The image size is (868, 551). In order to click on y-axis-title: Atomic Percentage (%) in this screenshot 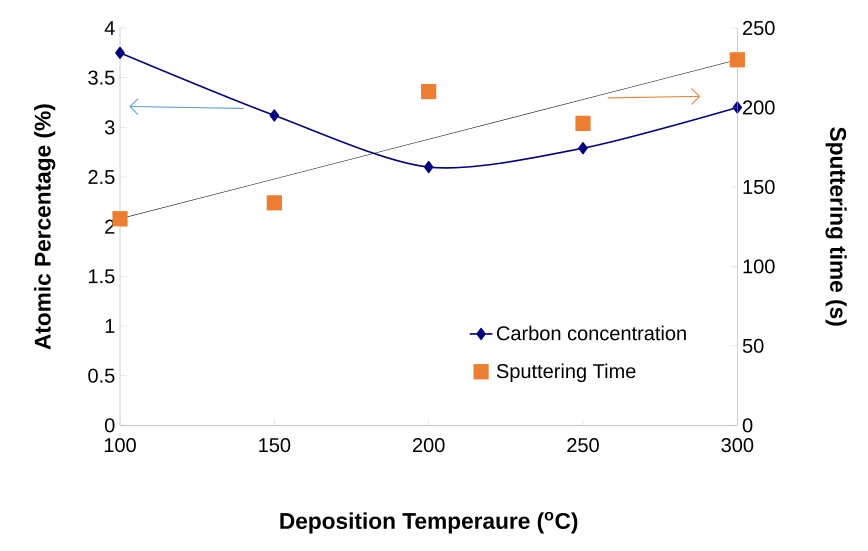, I will do `click(45, 227)`.